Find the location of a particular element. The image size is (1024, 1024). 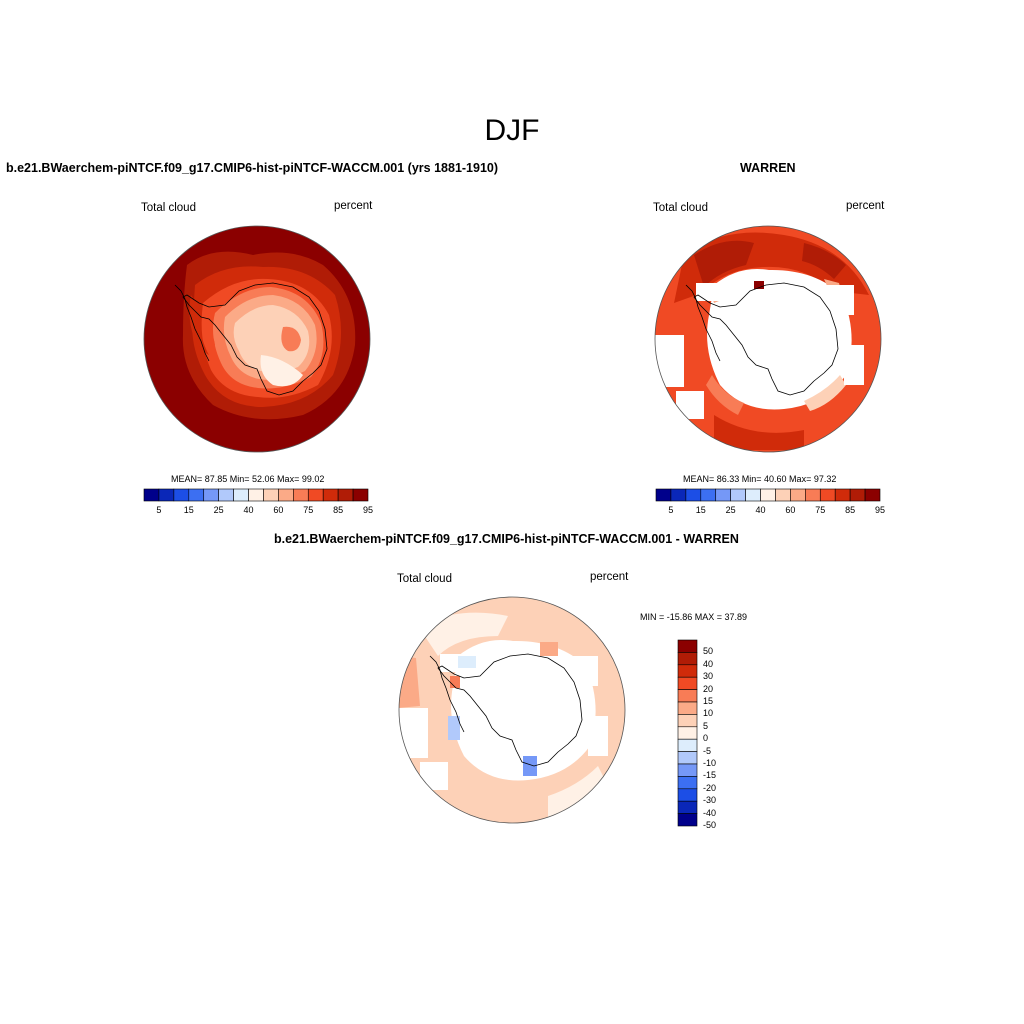

model-colorbar is located at coordinates (256, 495).